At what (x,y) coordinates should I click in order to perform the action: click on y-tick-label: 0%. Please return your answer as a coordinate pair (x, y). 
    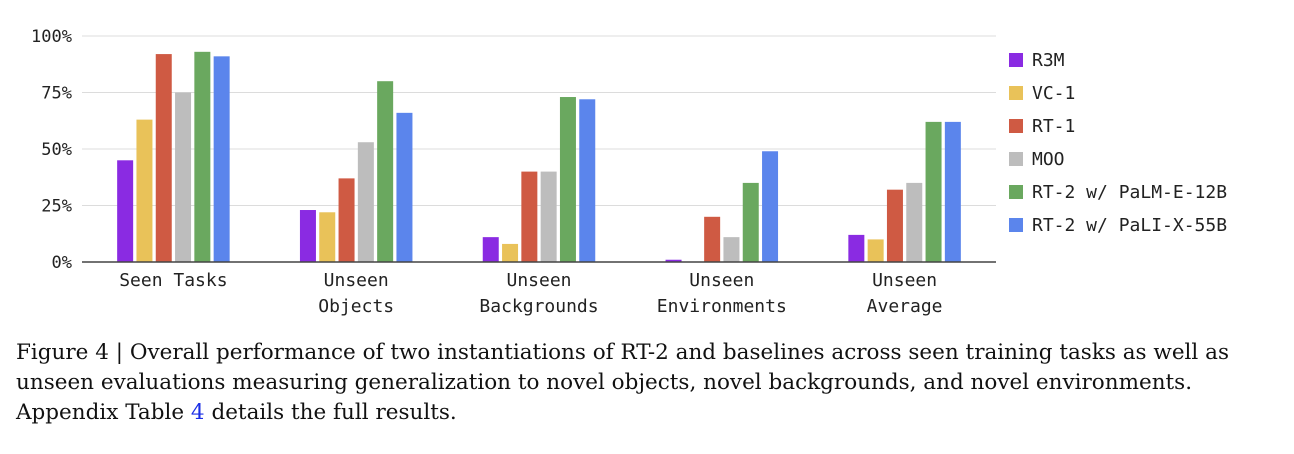
    Looking at the image, I should click on (62, 263).